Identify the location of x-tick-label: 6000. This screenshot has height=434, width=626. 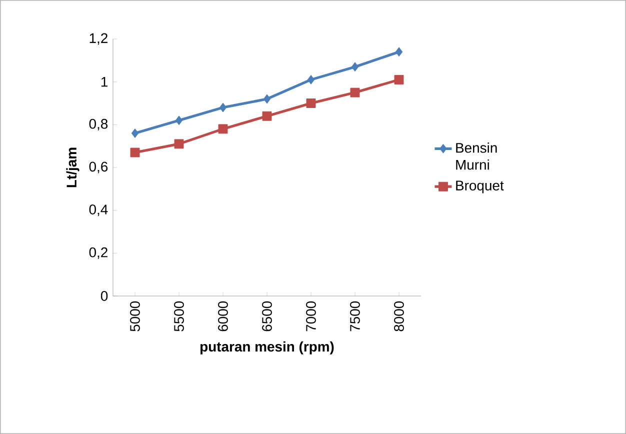
(223, 316).